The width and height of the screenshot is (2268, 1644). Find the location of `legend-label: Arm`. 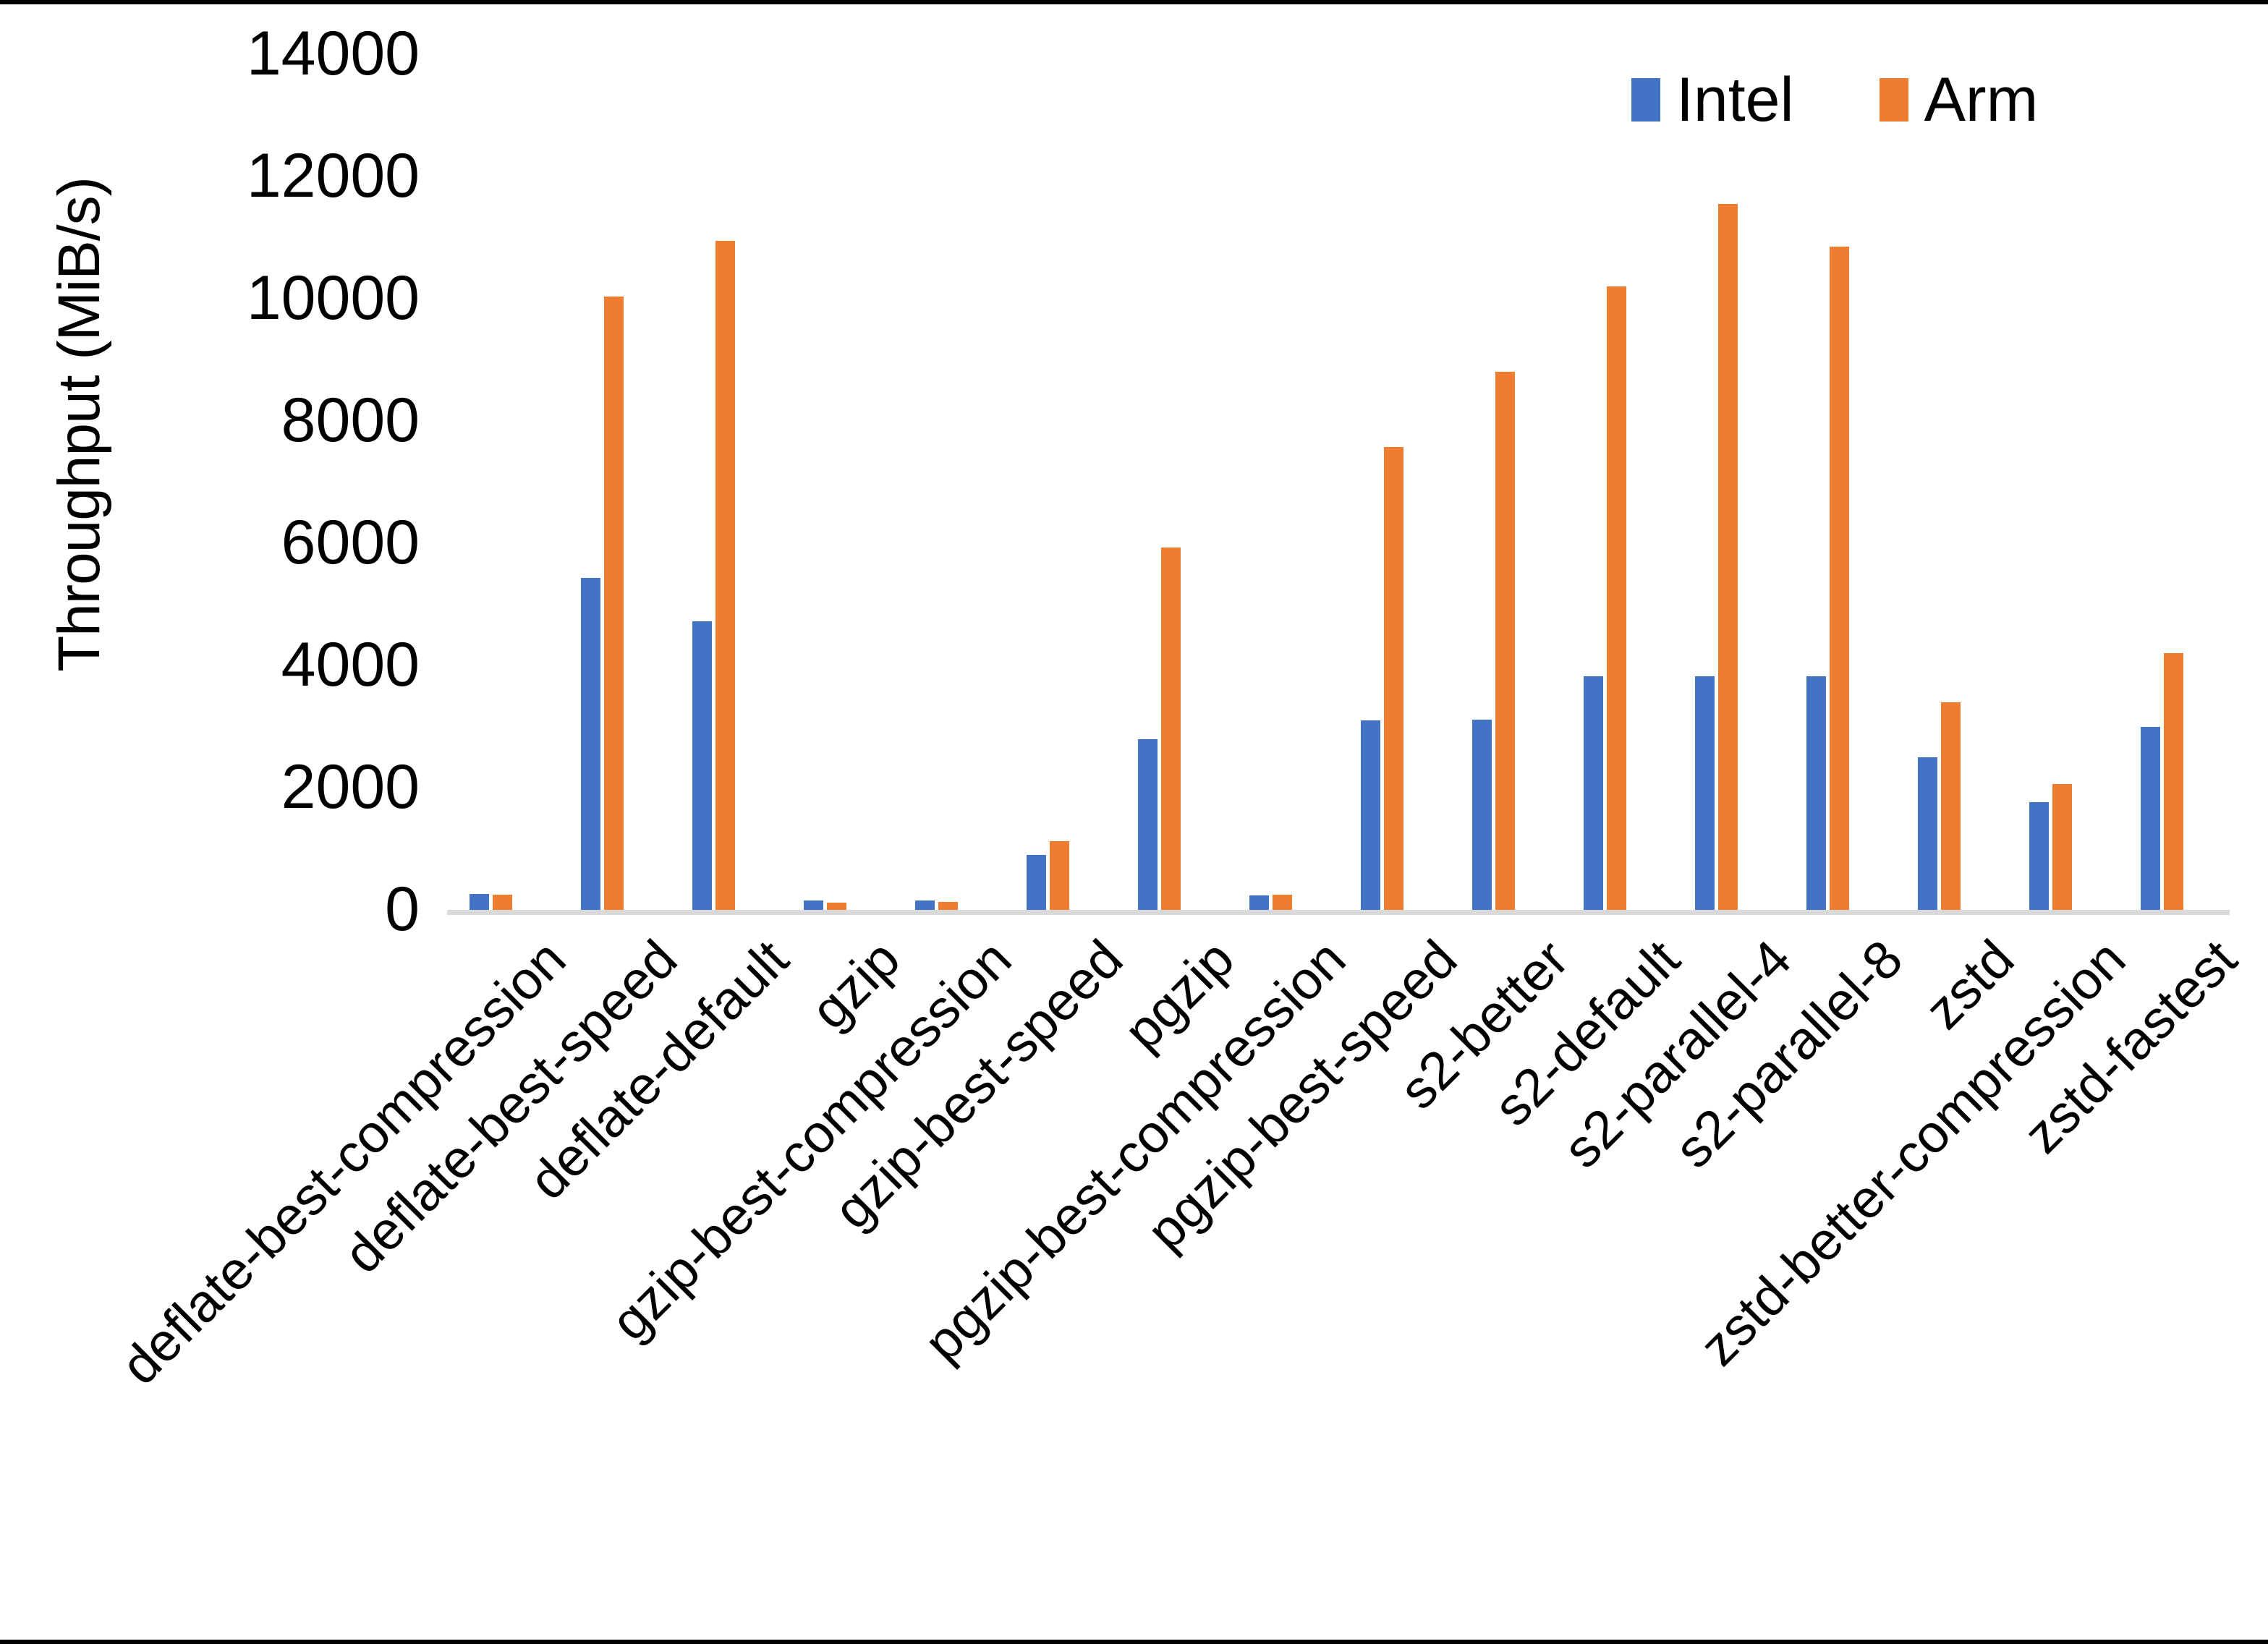

legend-label: Arm is located at coordinates (1982, 100).